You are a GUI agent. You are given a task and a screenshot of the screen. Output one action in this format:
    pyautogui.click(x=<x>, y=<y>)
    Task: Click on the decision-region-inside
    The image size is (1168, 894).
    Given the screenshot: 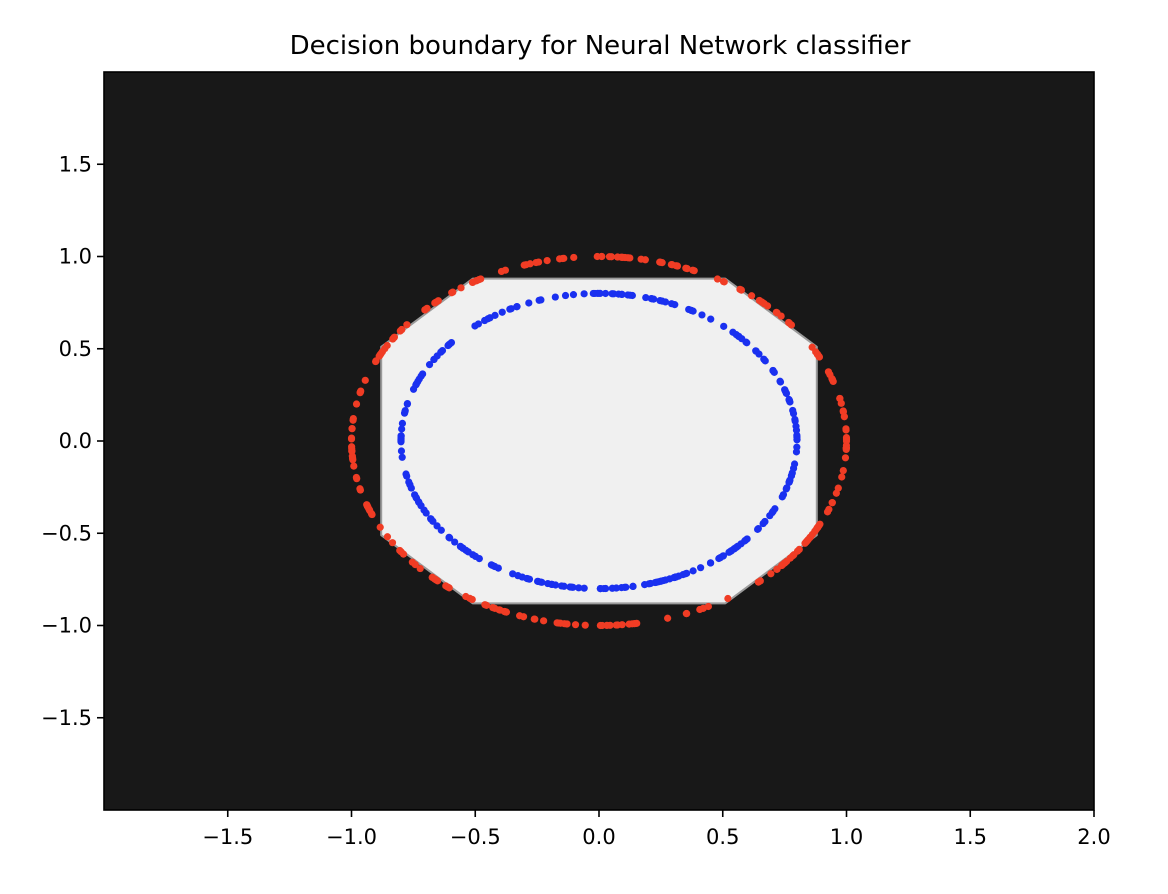 What is the action you would take?
    pyautogui.click(x=599, y=441)
    